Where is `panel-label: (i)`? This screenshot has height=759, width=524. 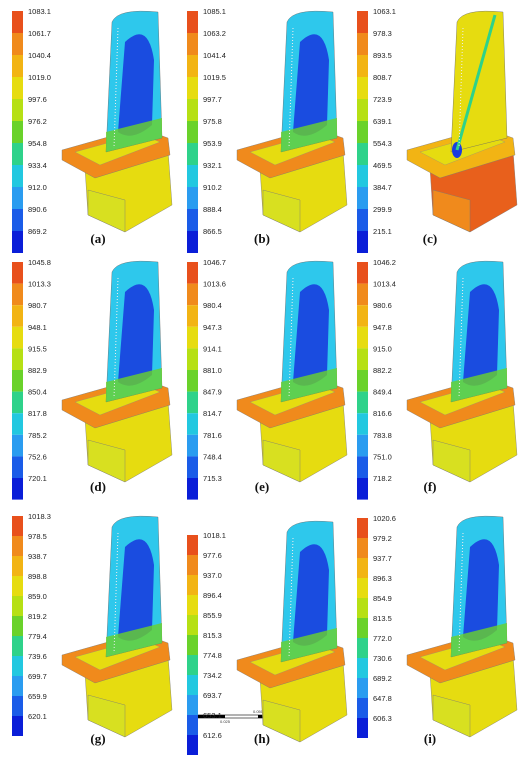
panel-label: (i) is located at coordinates (430, 738).